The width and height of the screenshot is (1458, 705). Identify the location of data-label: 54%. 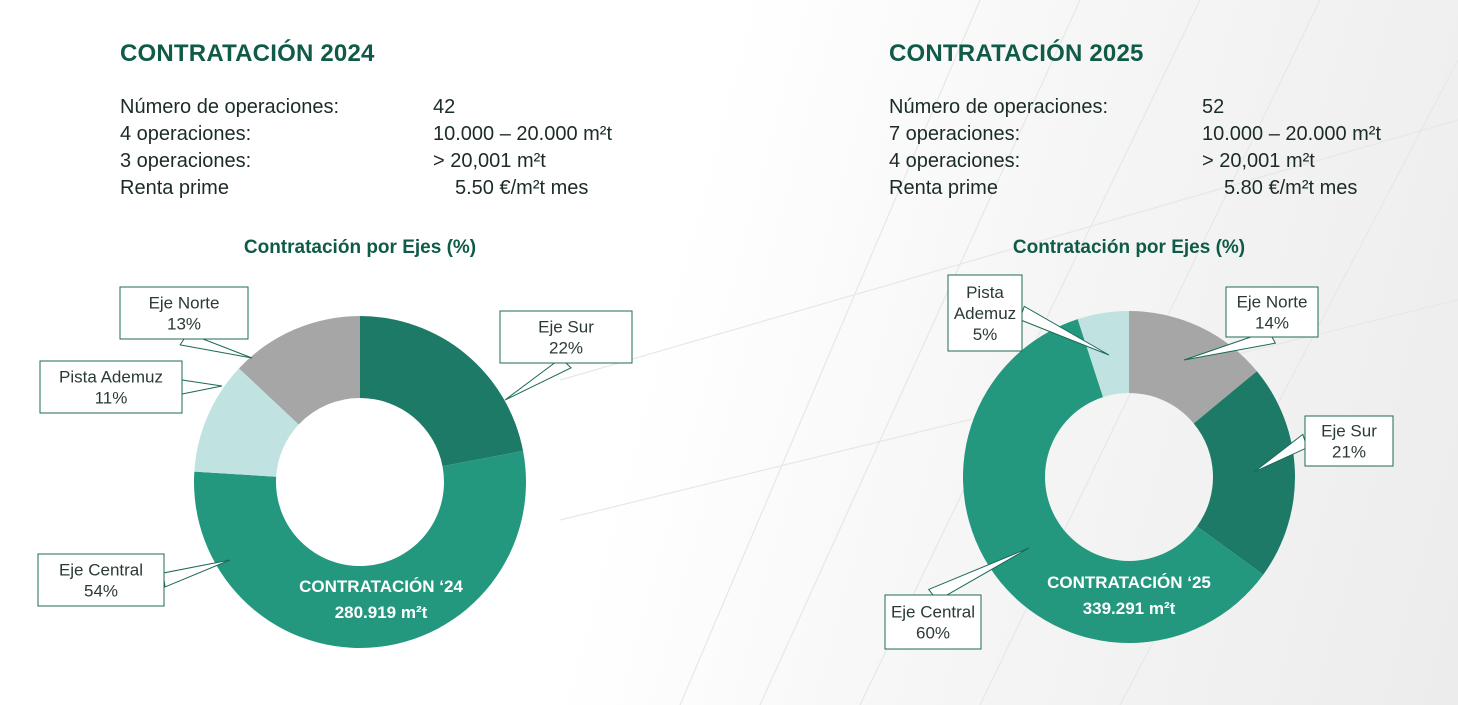
(101, 591).